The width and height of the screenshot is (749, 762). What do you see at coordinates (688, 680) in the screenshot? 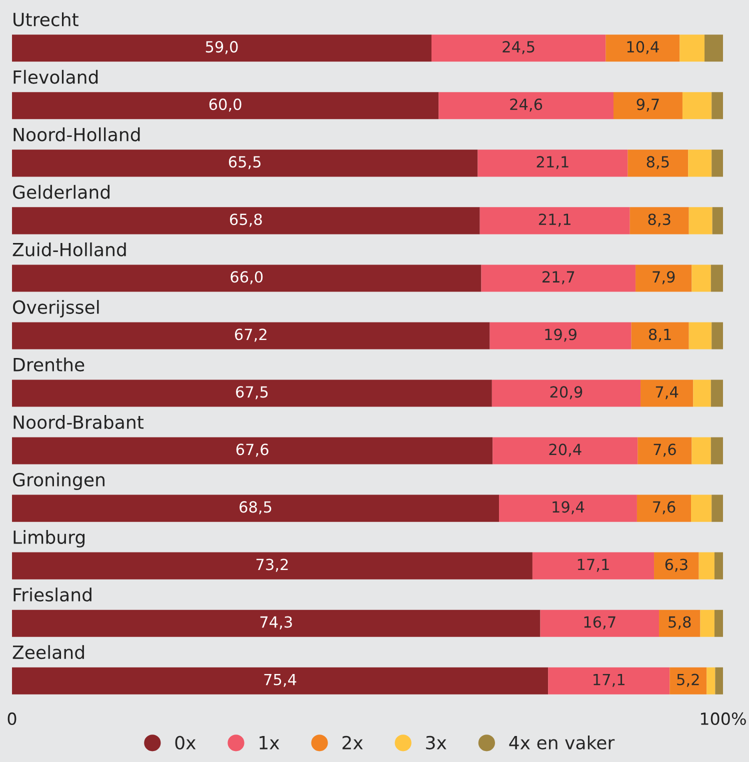
I see `data-label: 5,2` at bounding box center [688, 680].